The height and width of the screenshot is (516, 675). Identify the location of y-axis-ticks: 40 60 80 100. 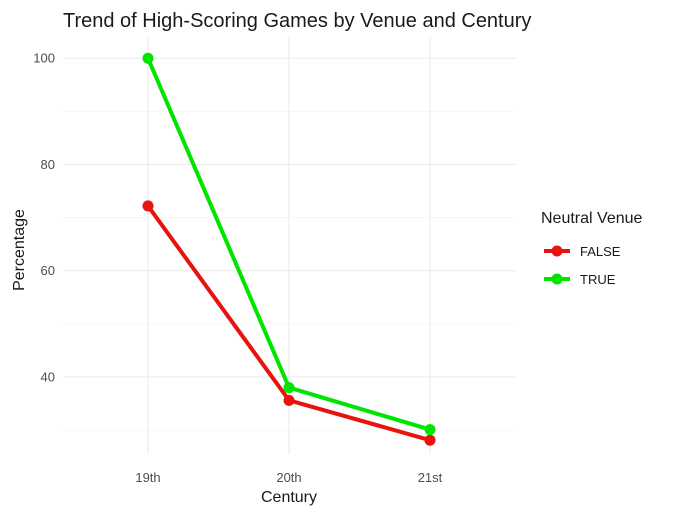
(44, 218).